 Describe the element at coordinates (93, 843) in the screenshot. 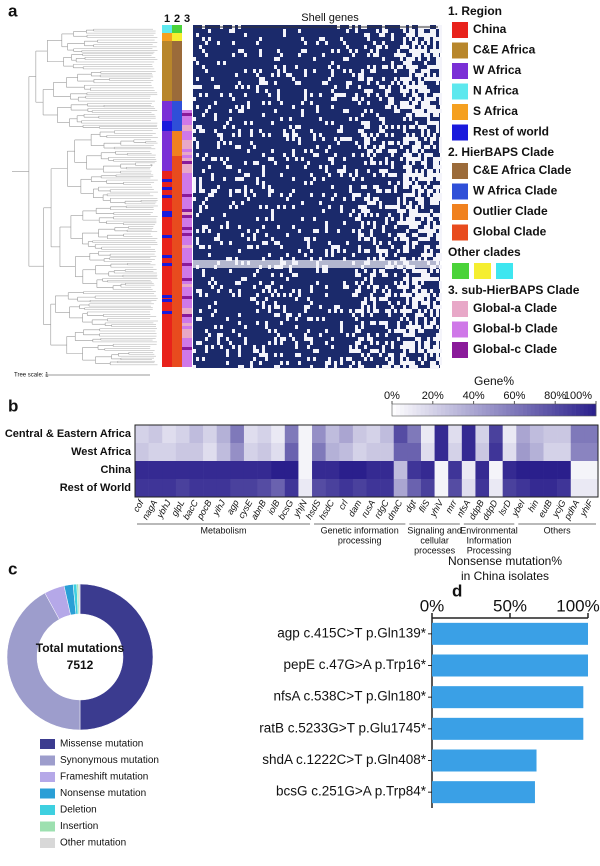

I see `legend-label: Other mutation` at that location.